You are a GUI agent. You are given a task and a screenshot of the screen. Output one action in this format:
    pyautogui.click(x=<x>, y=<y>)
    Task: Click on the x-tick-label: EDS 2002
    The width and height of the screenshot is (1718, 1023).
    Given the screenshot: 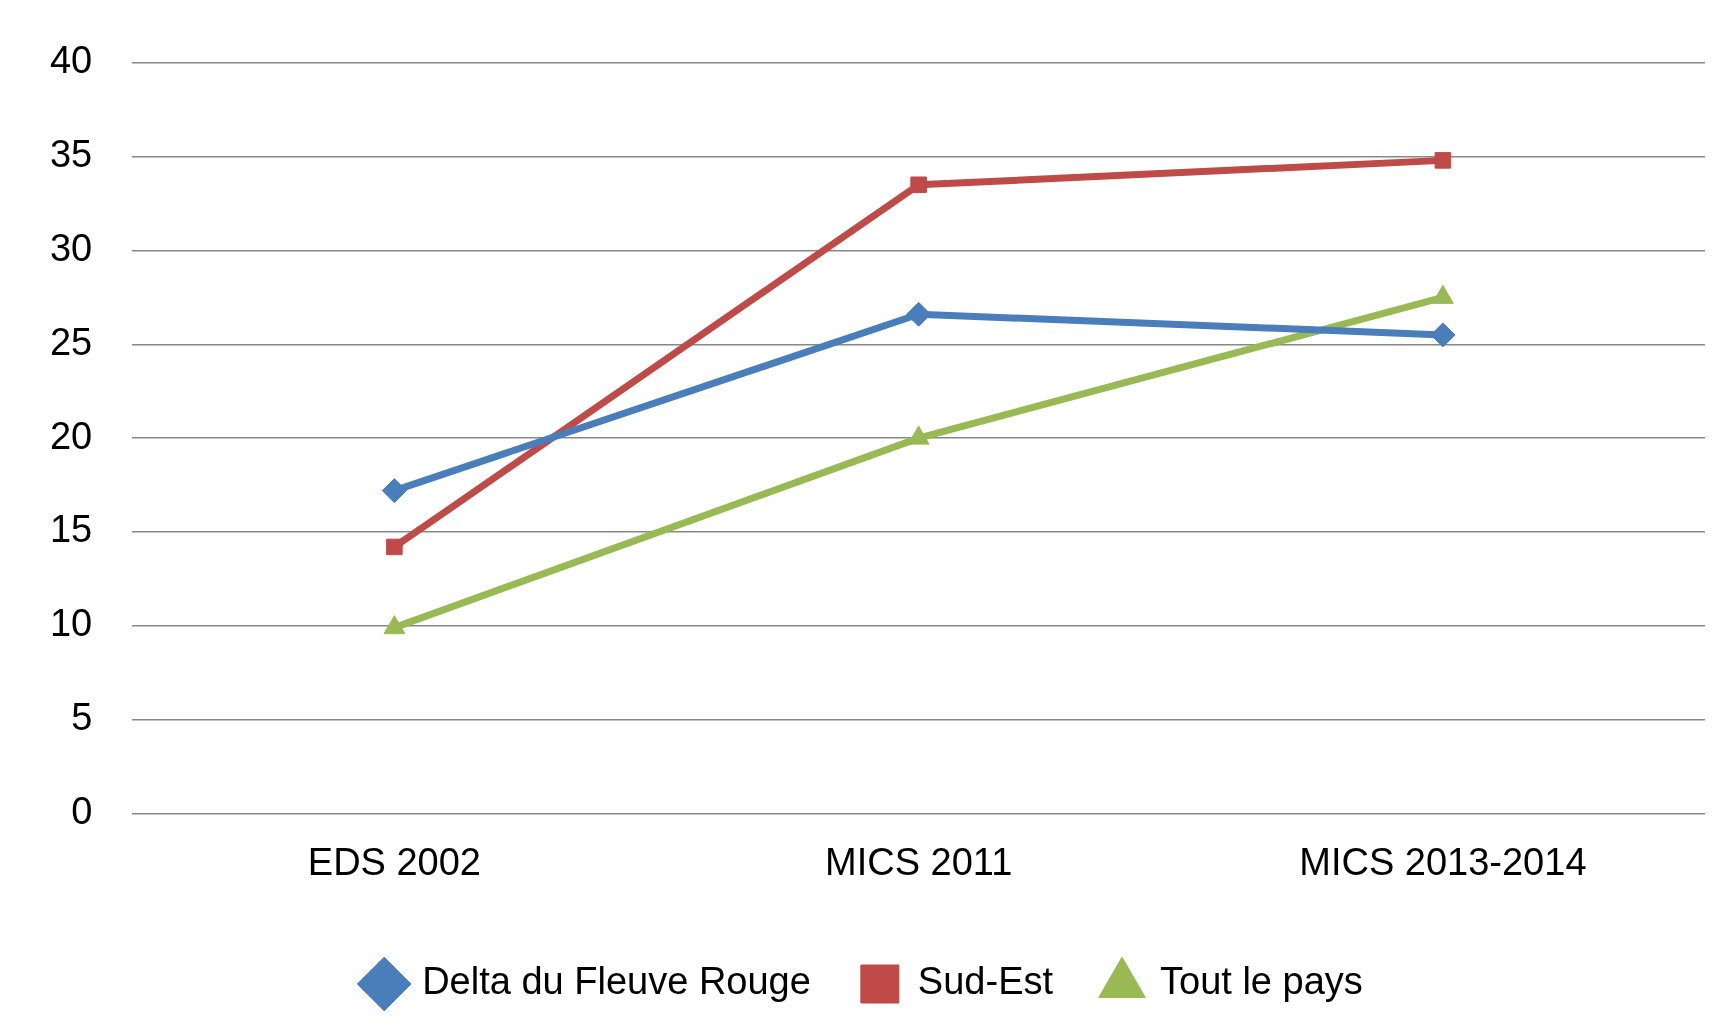 What is the action you would take?
    pyautogui.click(x=394, y=861)
    